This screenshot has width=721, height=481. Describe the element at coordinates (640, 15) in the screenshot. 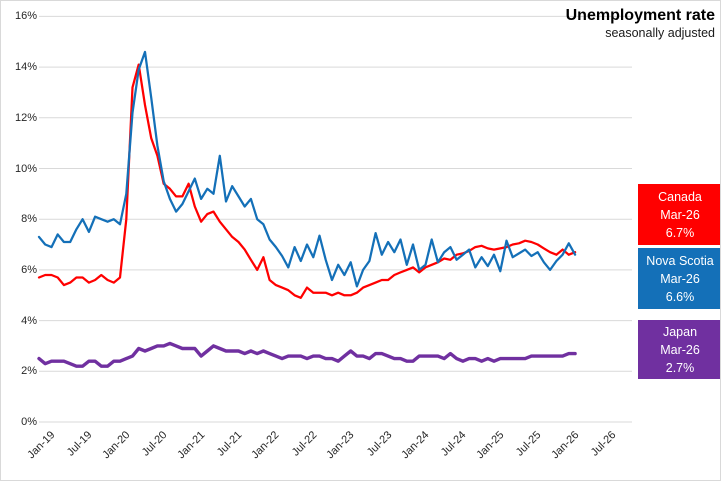

I see `chart-title: Unemployment rate` at that location.